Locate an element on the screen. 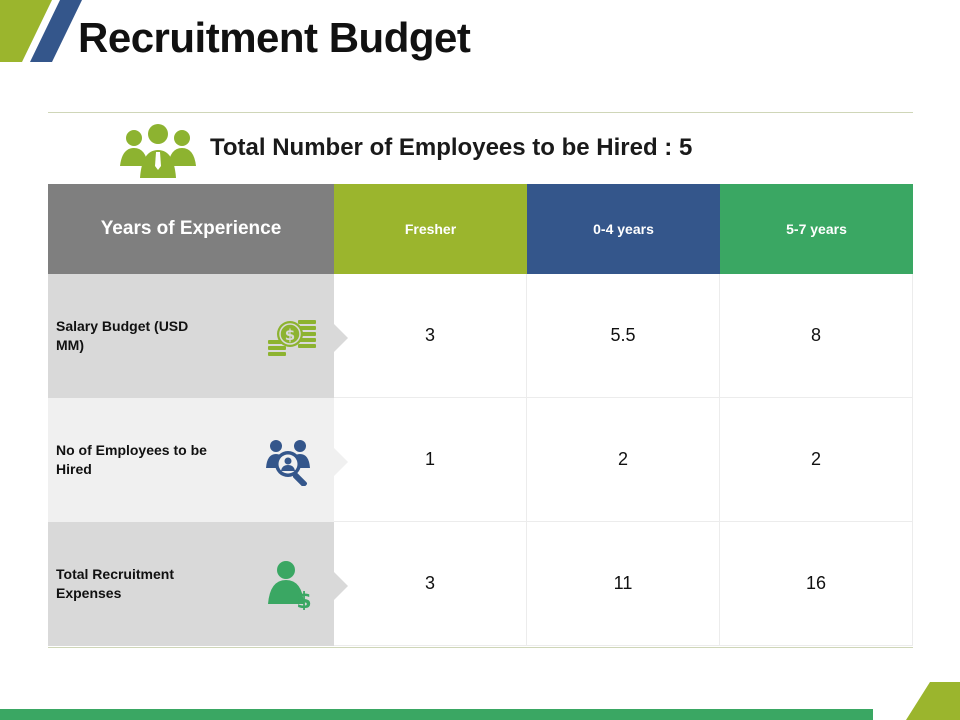 The height and width of the screenshot is (720, 960). expenses-5-7-value: 16 is located at coordinates (816, 584).